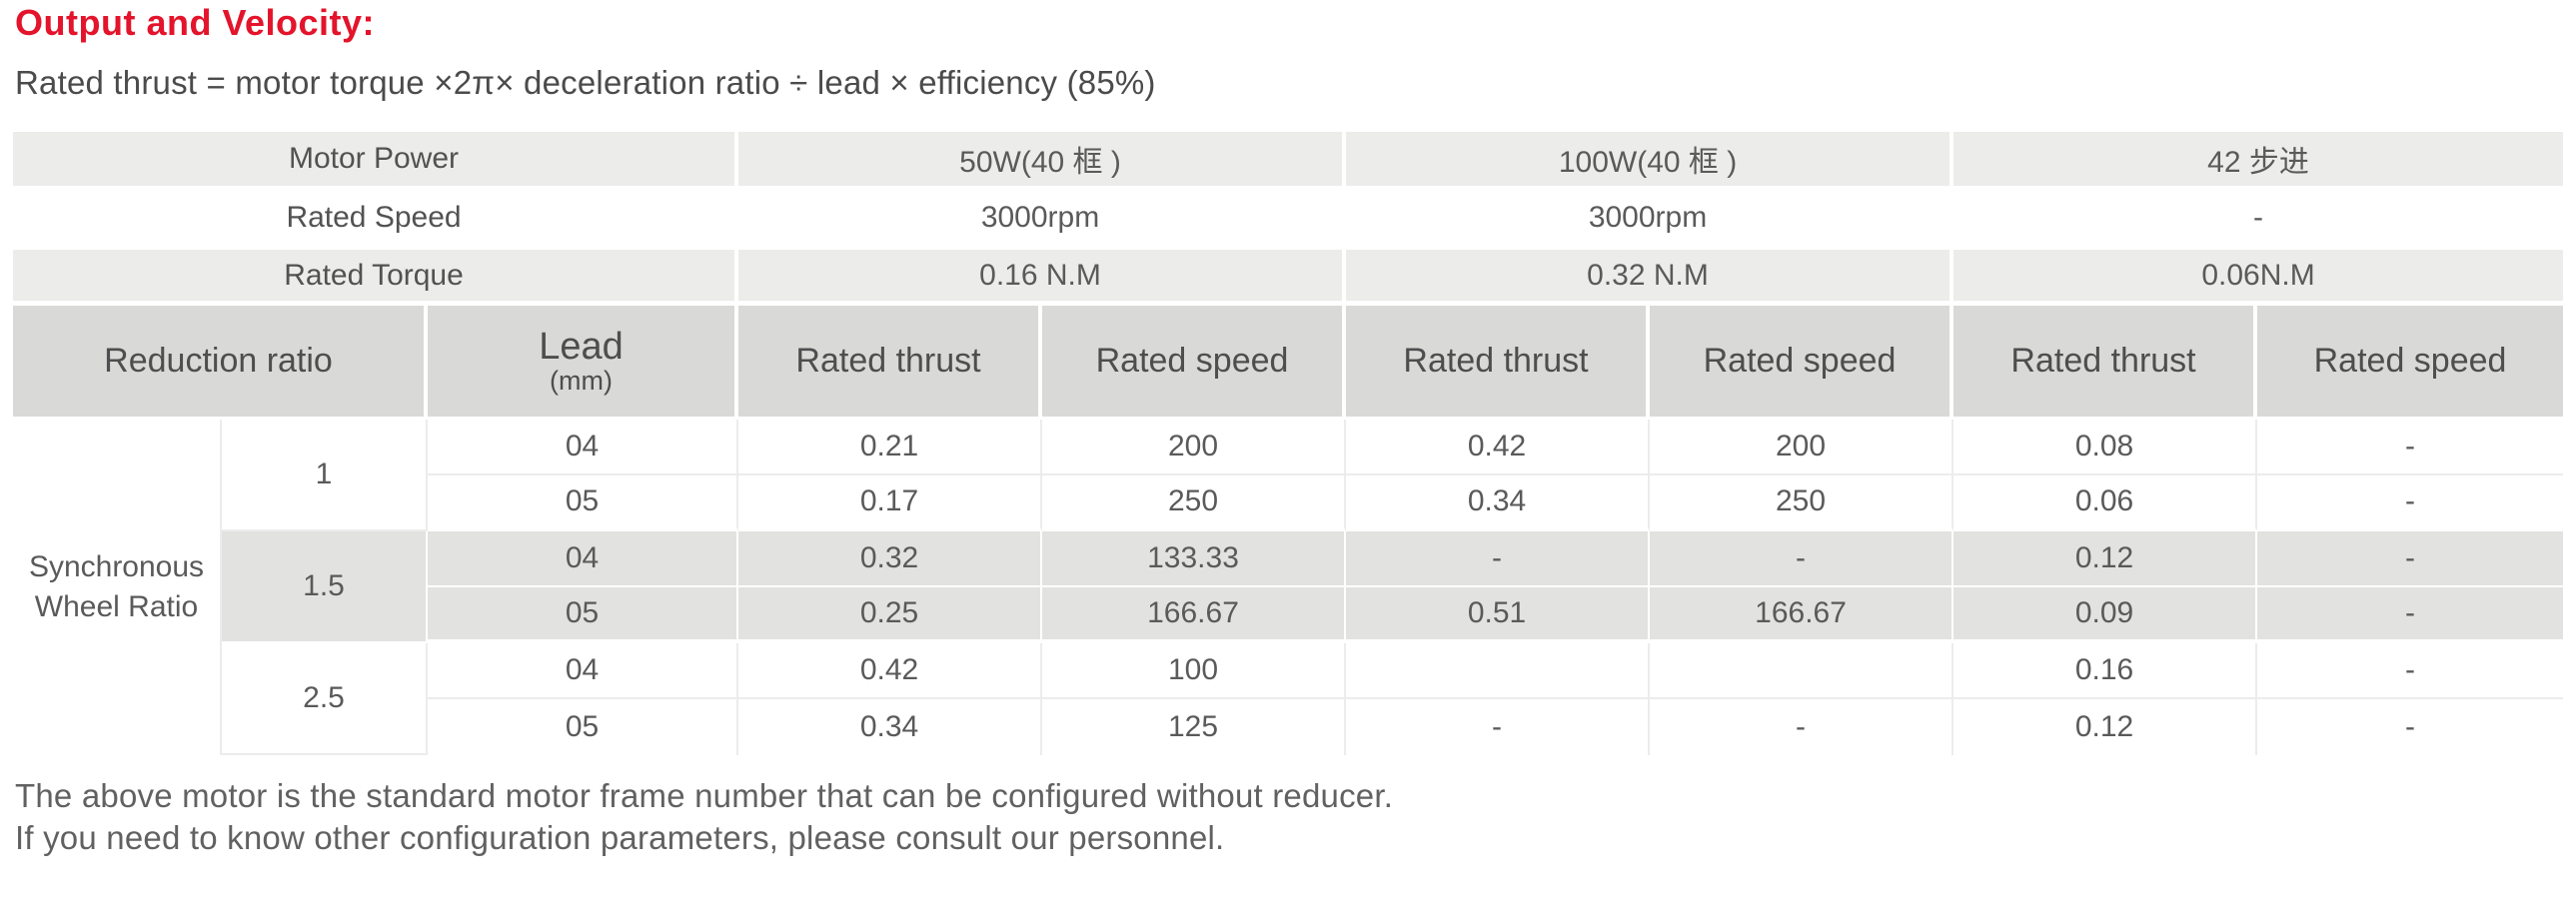  I want to click on motor-power-stepper: 42 步进, so click(2258, 160).